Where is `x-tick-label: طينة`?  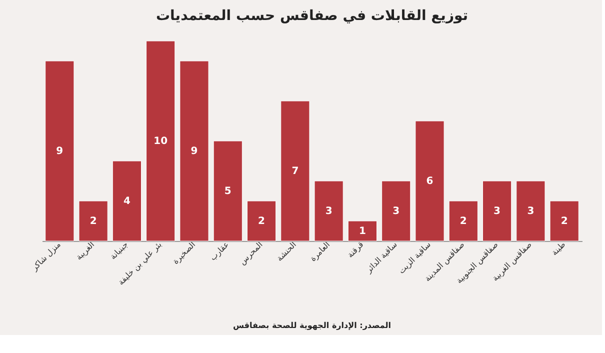 x-tick-label: طينة is located at coordinates (559, 249).